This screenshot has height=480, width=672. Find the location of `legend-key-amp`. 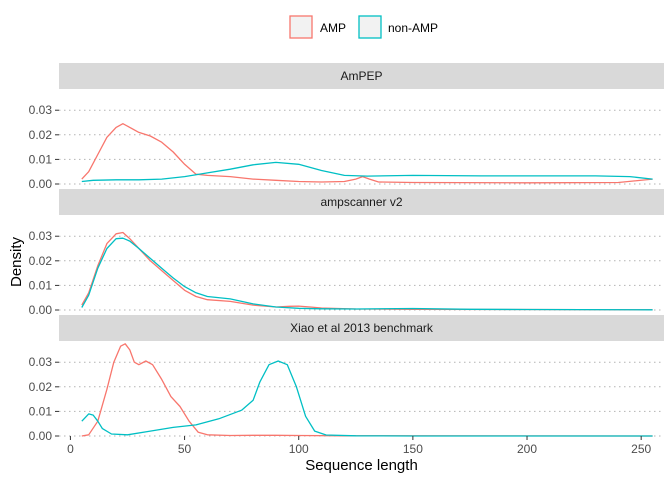

legend-key-amp is located at coordinates (301, 27).